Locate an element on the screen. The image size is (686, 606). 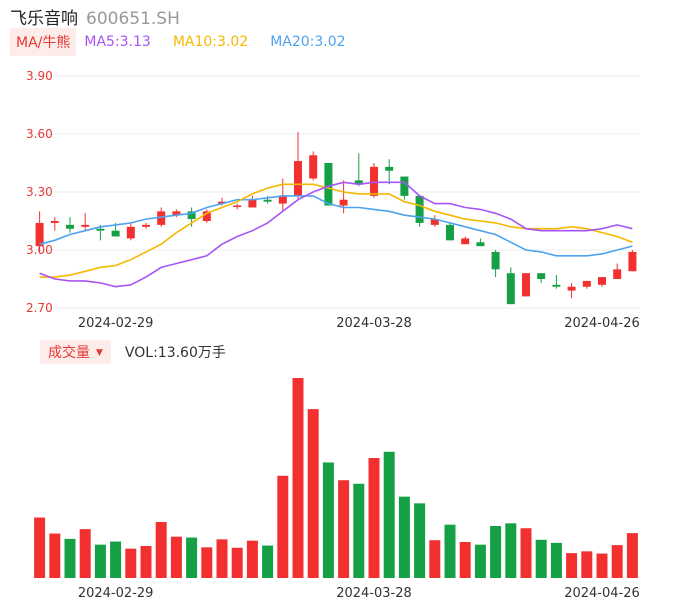
volume-x-date-label: 2024-04-26 is located at coordinates (602, 593).